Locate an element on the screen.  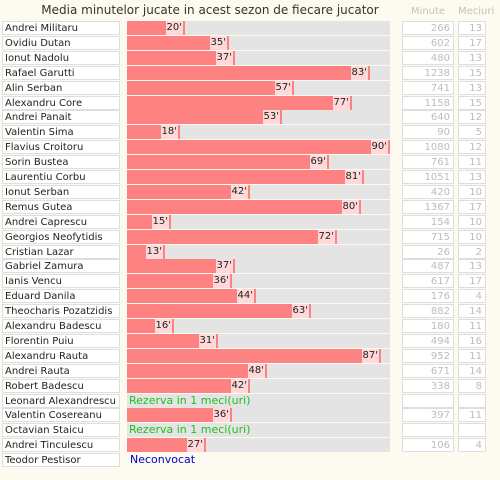
table-row: Andrei Rauta 48' 671 14 is located at coordinates (250, 371).